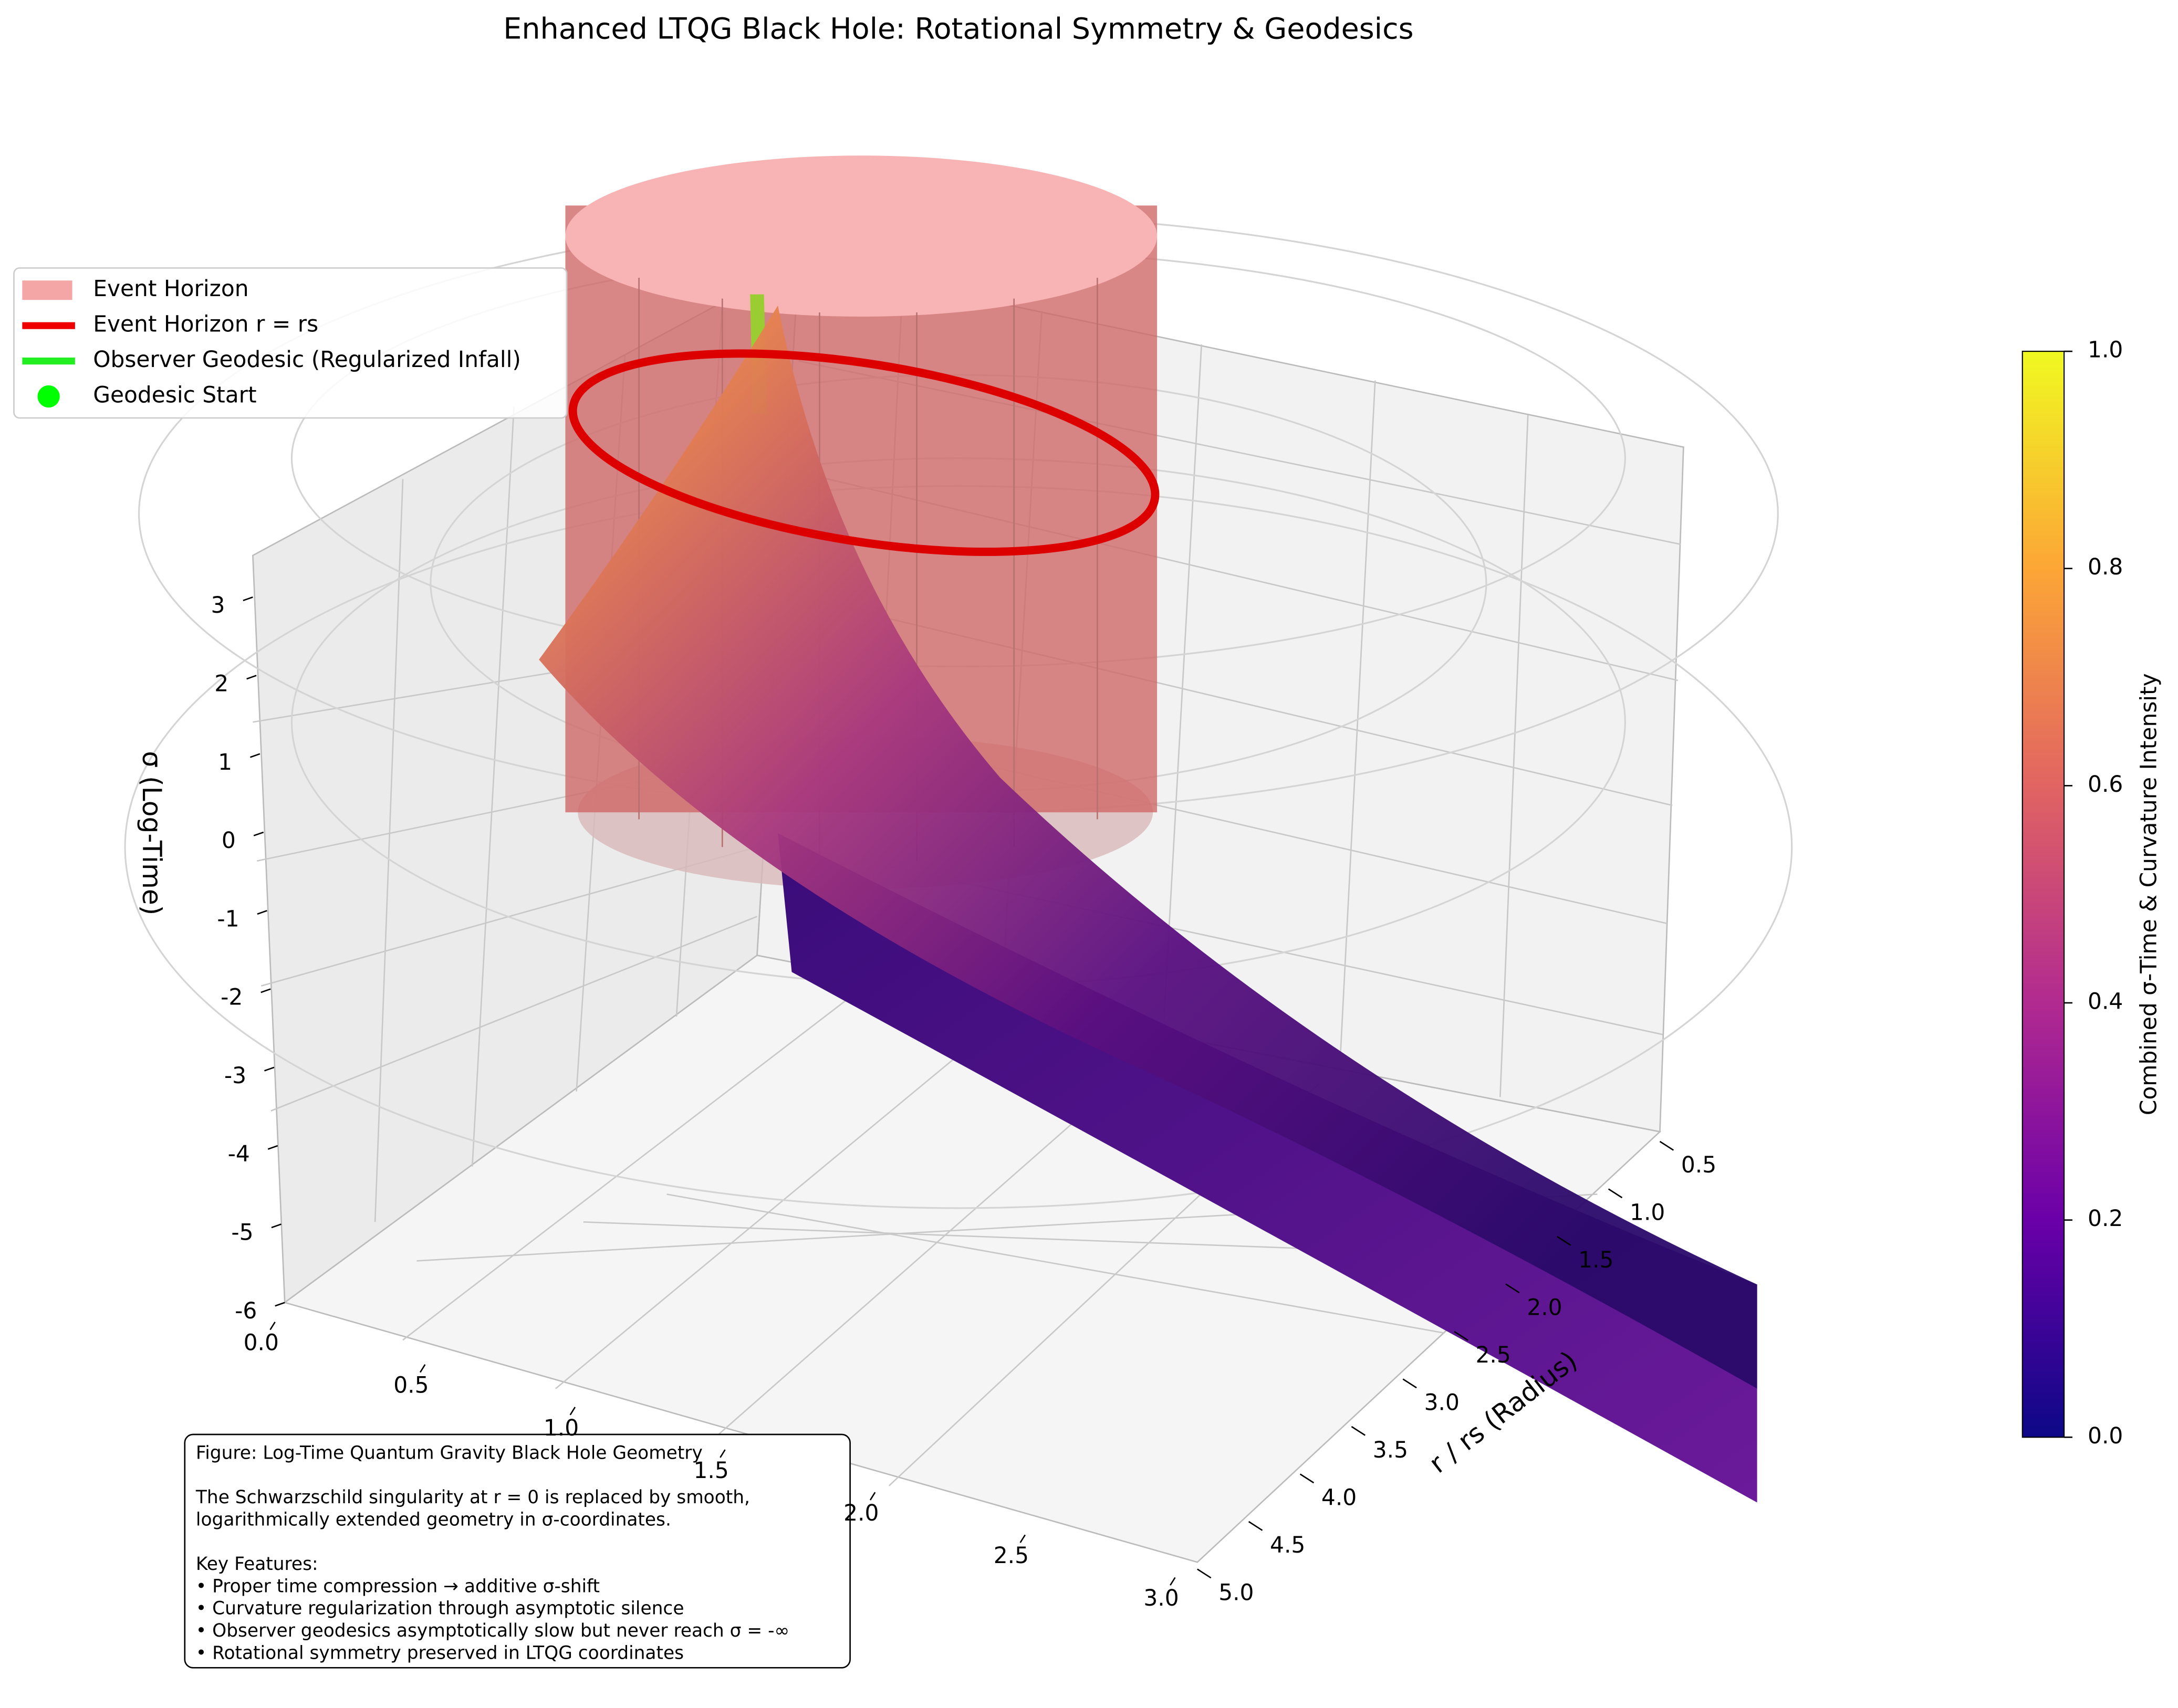  What do you see at coordinates (47, 290) in the screenshot?
I see `legend-patch` at bounding box center [47, 290].